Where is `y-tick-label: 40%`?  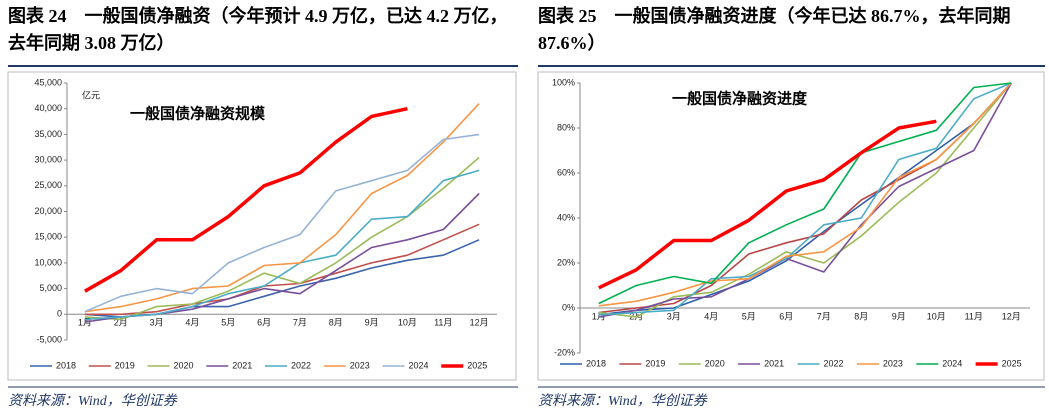
y-tick-label: 40% is located at coordinates (566, 217).